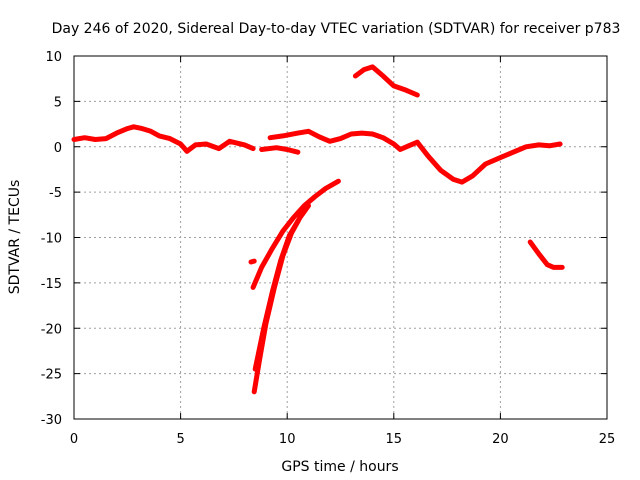  What do you see at coordinates (55, 193) in the screenshot?
I see `y-tick-label: -5` at bounding box center [55, 193].